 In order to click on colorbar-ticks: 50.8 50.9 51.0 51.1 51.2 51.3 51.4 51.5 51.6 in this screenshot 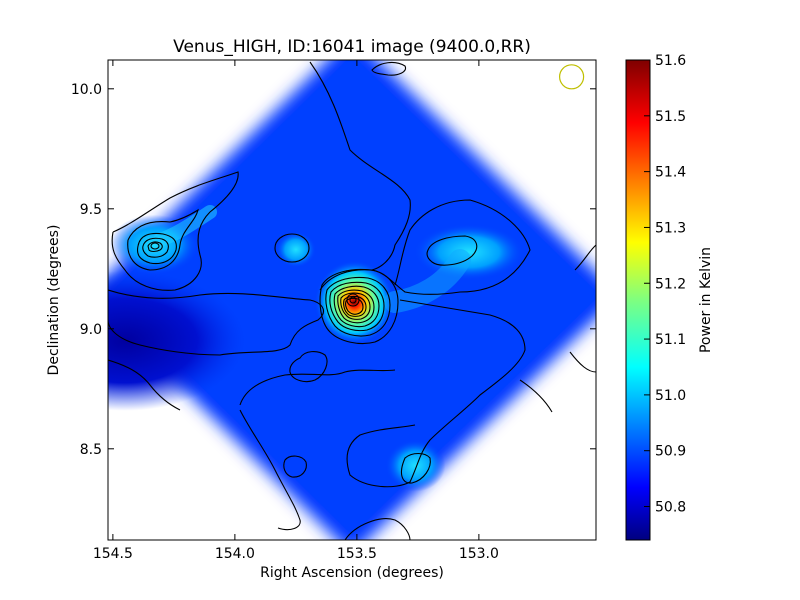, I will do `click(665, 284)`.